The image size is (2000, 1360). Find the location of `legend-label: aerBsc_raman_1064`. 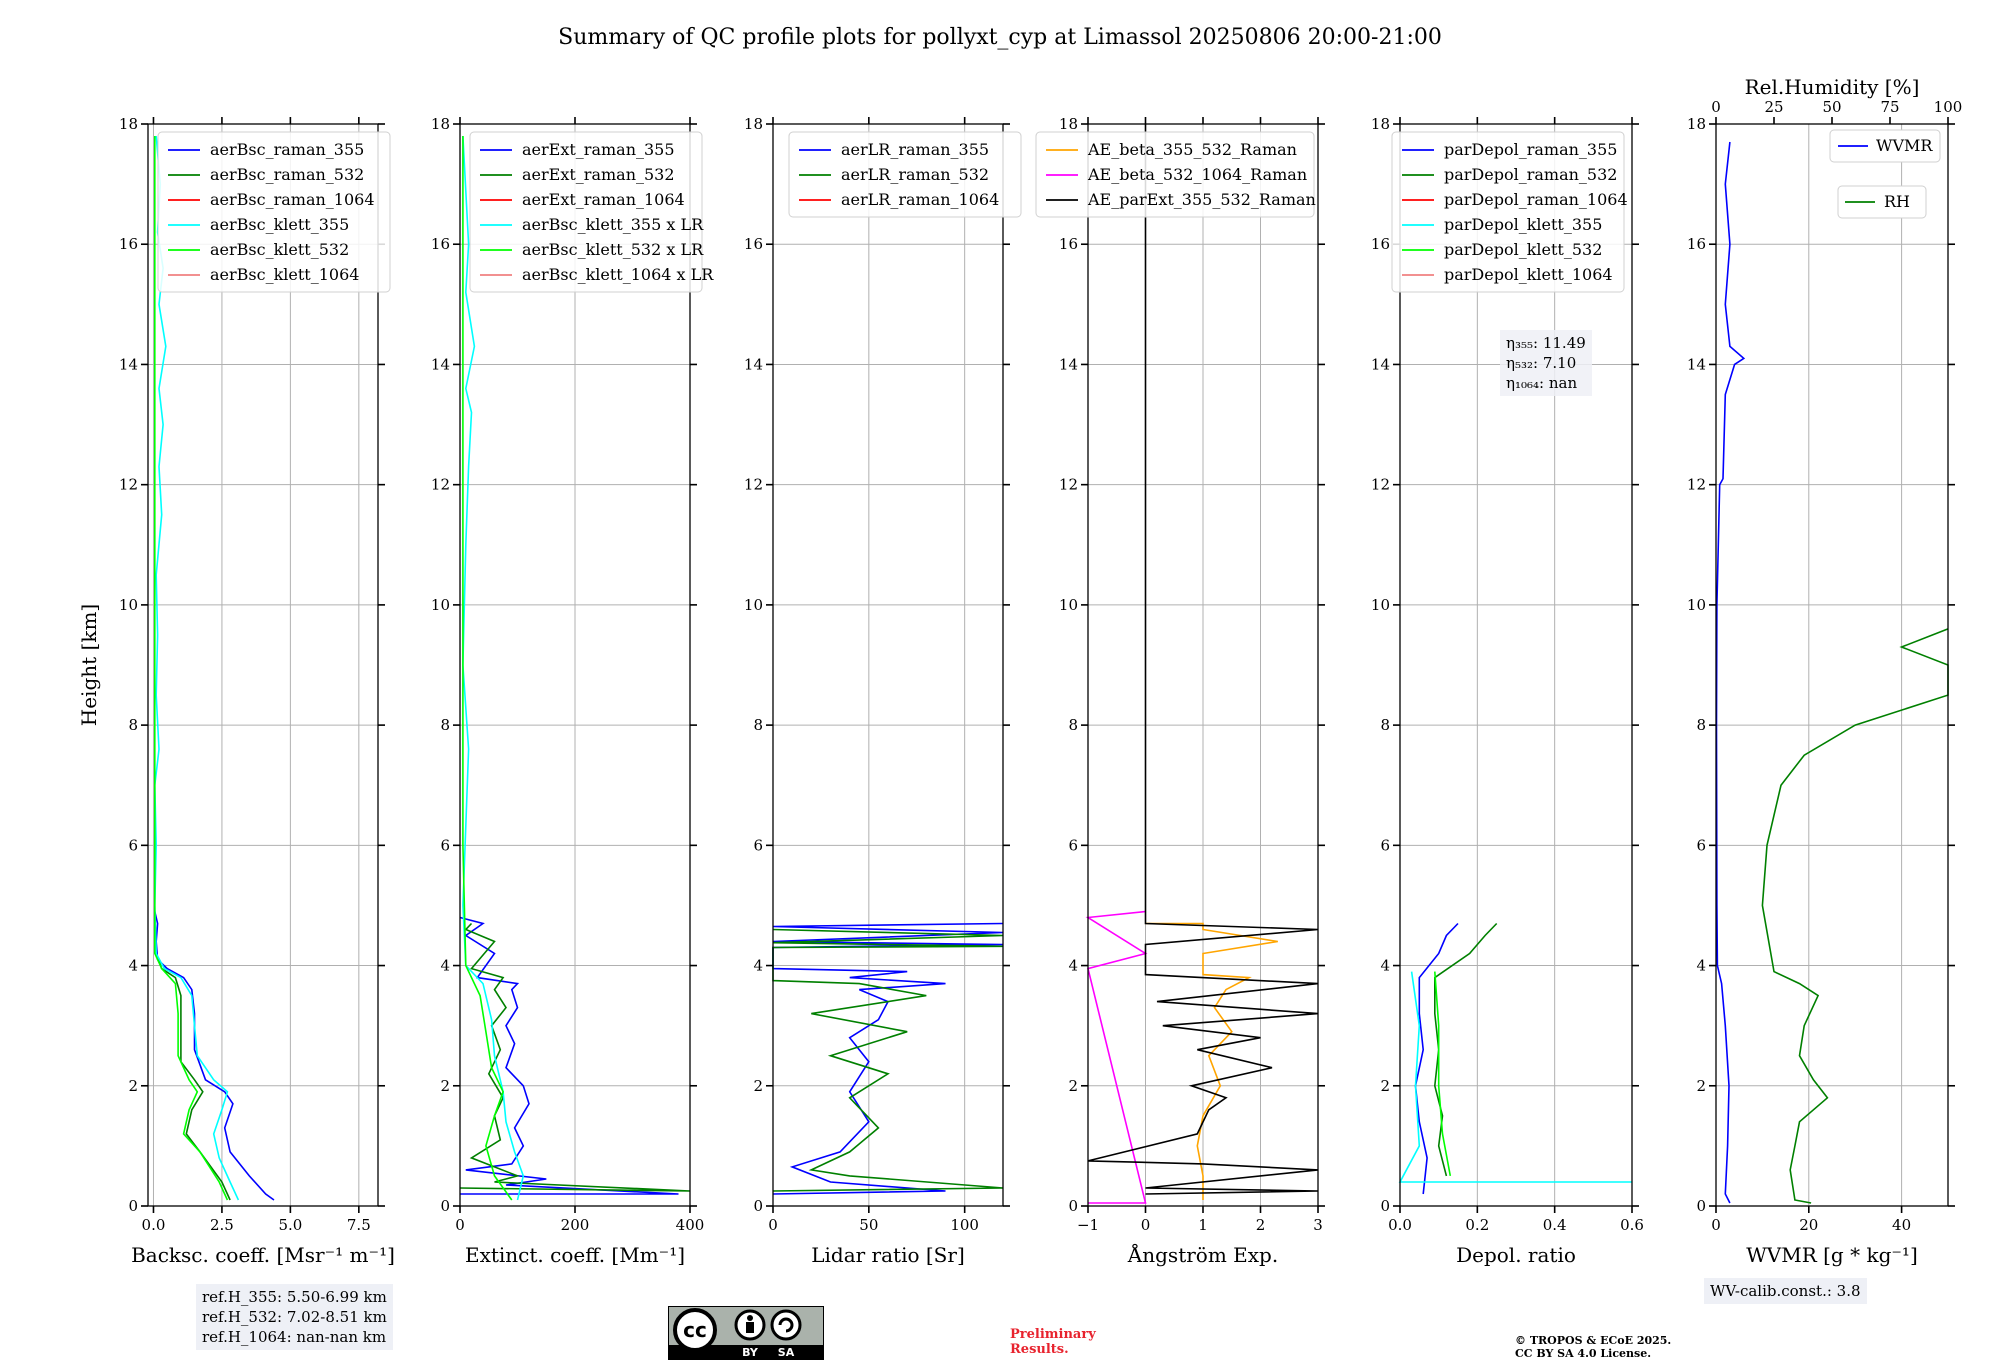

legend-label: aerBsc_raman_1064 is located at coordinates (292, 199).